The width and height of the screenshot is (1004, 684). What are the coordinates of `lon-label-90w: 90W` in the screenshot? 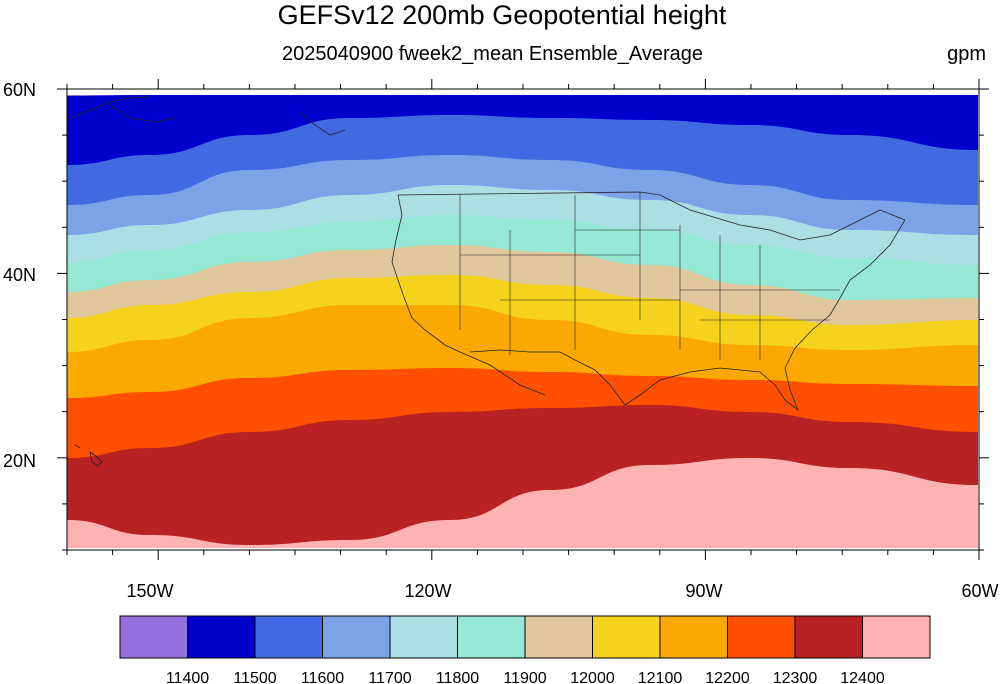 It's located at (703, 591).